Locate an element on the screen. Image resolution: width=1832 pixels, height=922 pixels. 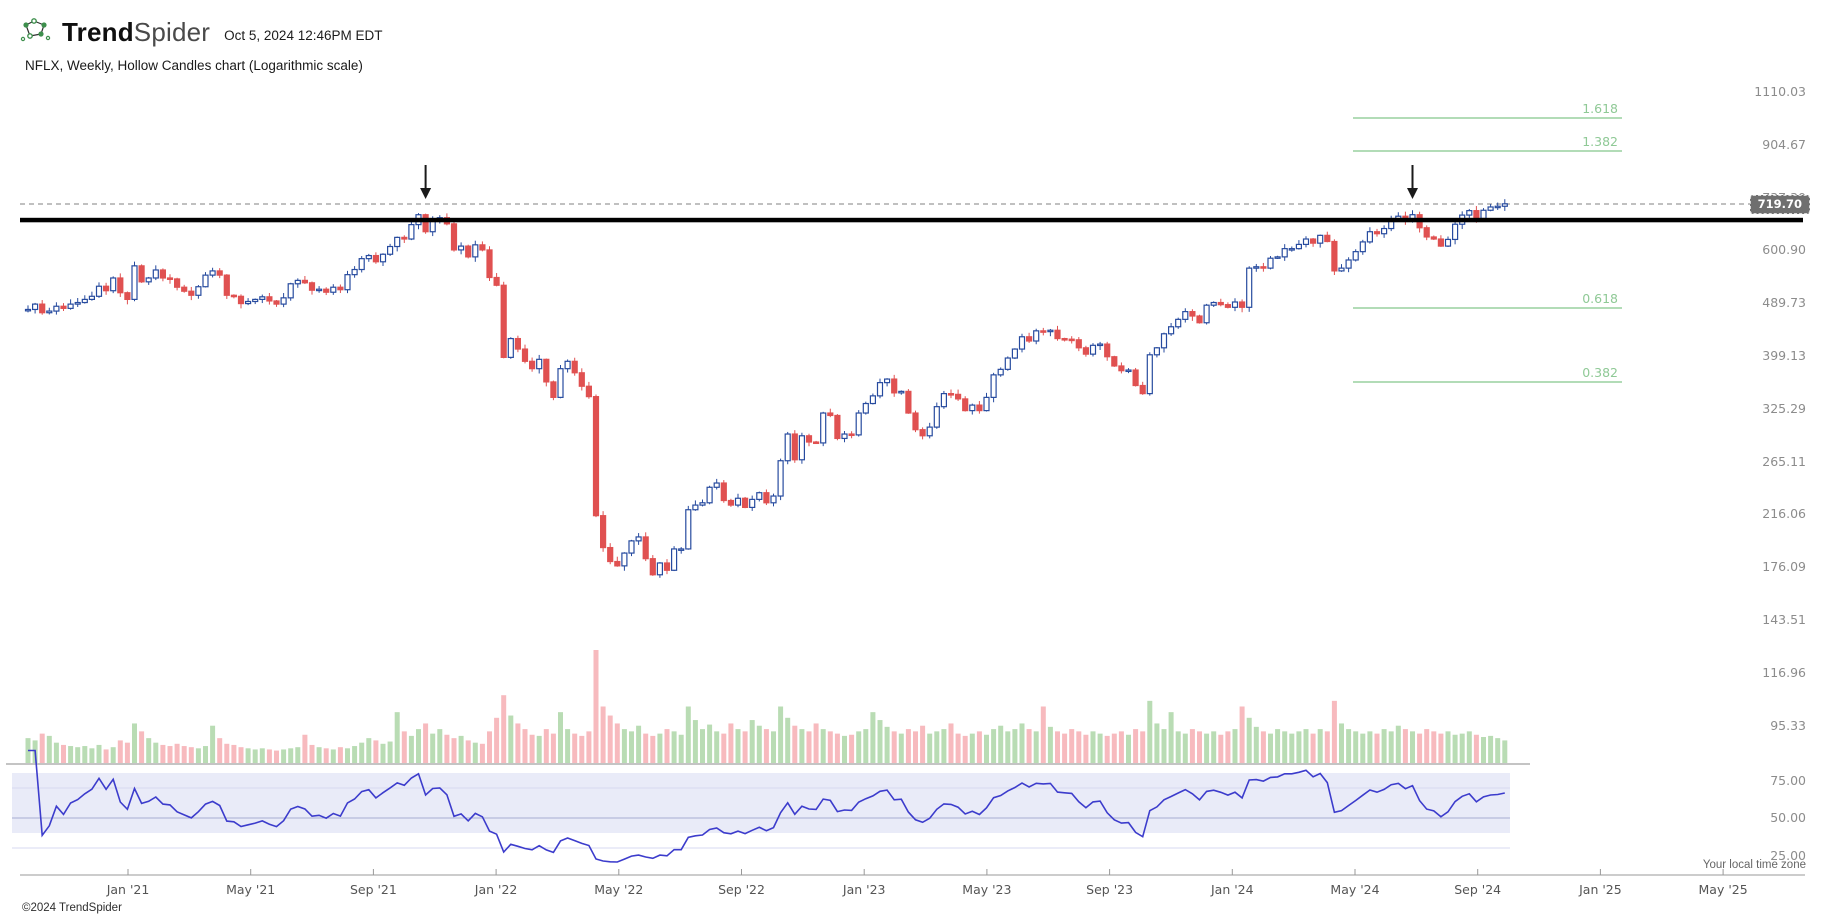
fib-label-0618: 0.618 is located at coordinates (1600, 298).